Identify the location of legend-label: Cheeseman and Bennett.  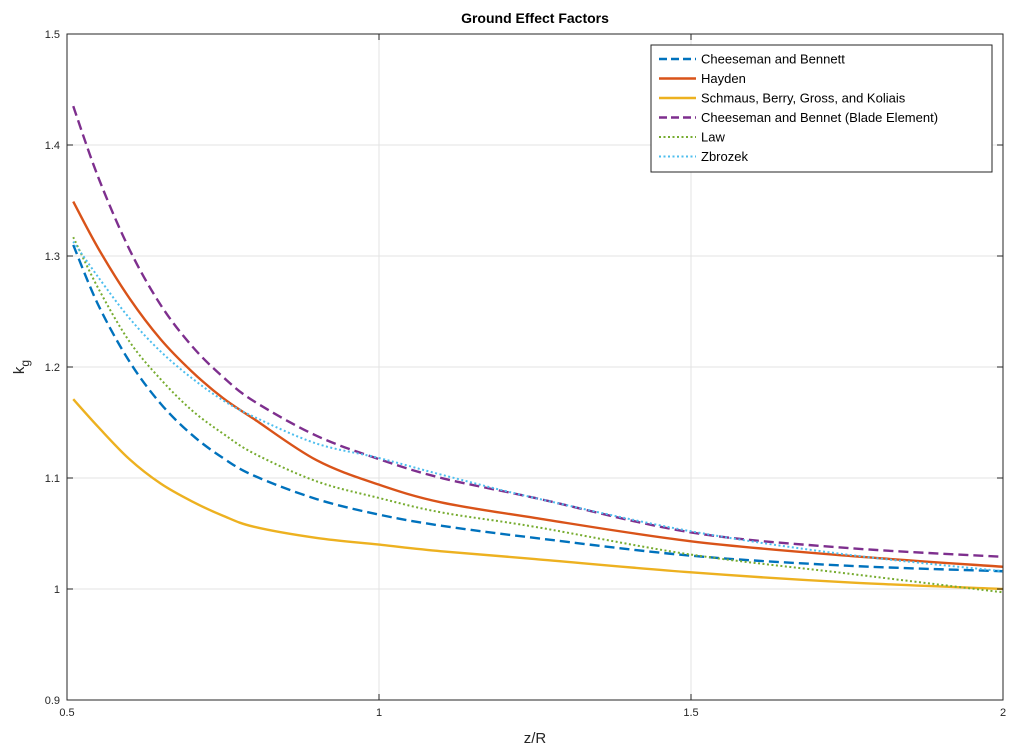
(773, 59).